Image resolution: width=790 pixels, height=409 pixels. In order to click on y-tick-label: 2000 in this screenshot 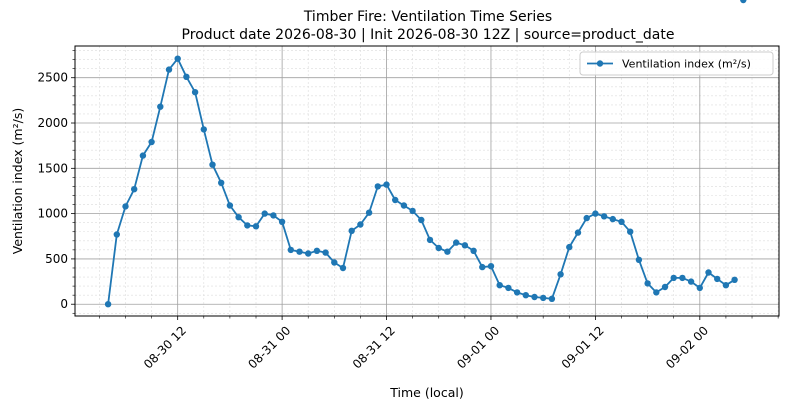, I will do `click(52, 123)`.